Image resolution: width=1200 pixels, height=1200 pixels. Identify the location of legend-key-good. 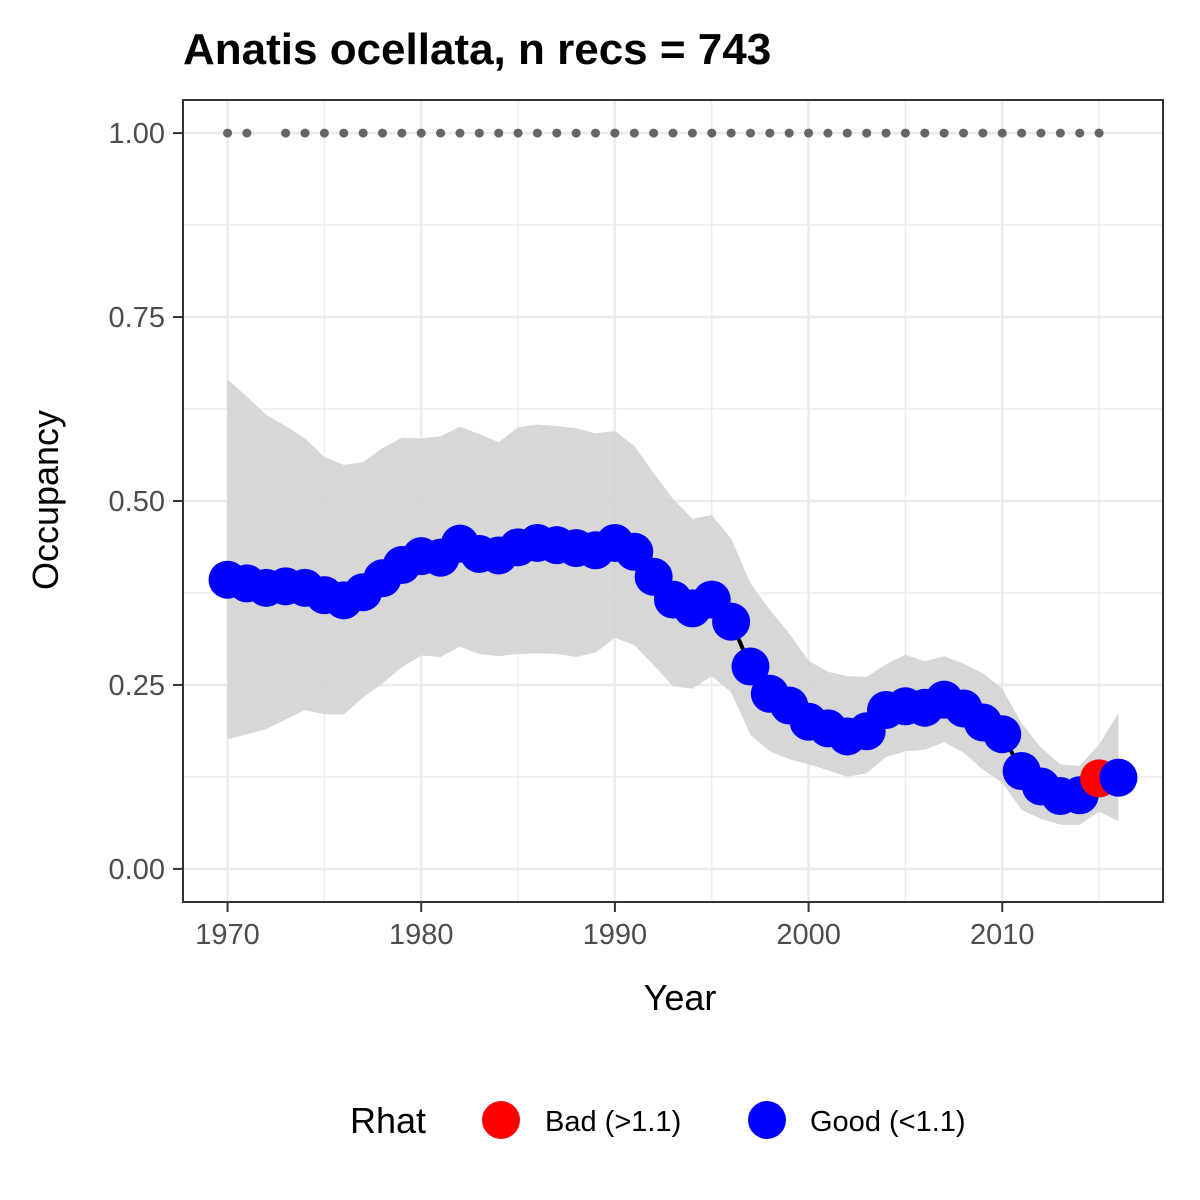
(767, 1120).